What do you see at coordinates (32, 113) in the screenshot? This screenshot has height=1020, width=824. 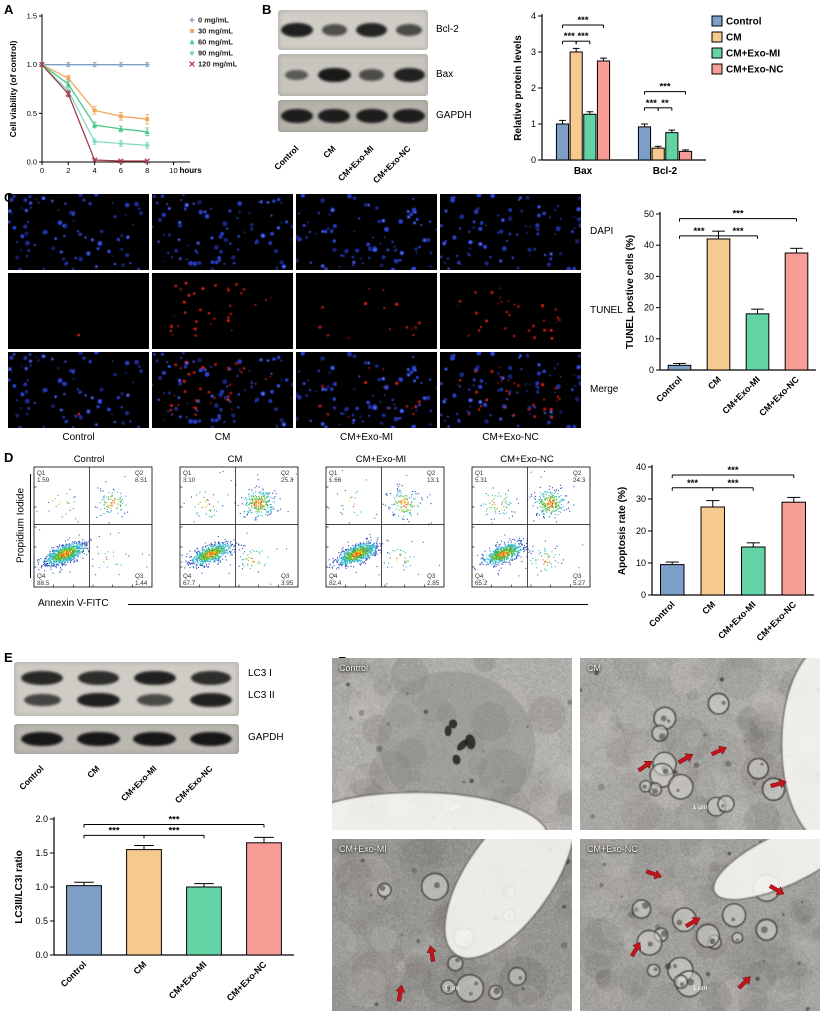 I see `svg-text: 0.5` at bounding box center [32, 113].